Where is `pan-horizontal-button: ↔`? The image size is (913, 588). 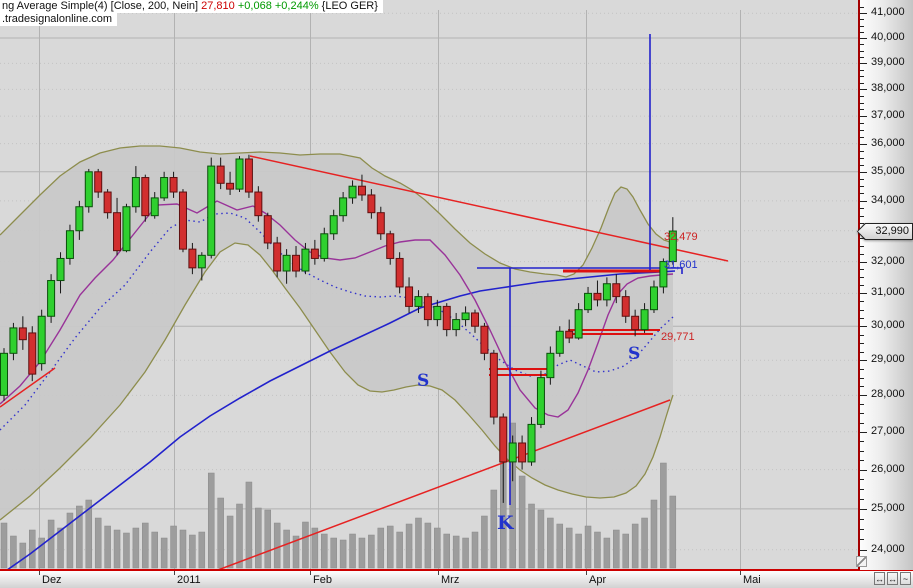
pan-horizontal-button: ↔ is located at coordinates (879, 578).